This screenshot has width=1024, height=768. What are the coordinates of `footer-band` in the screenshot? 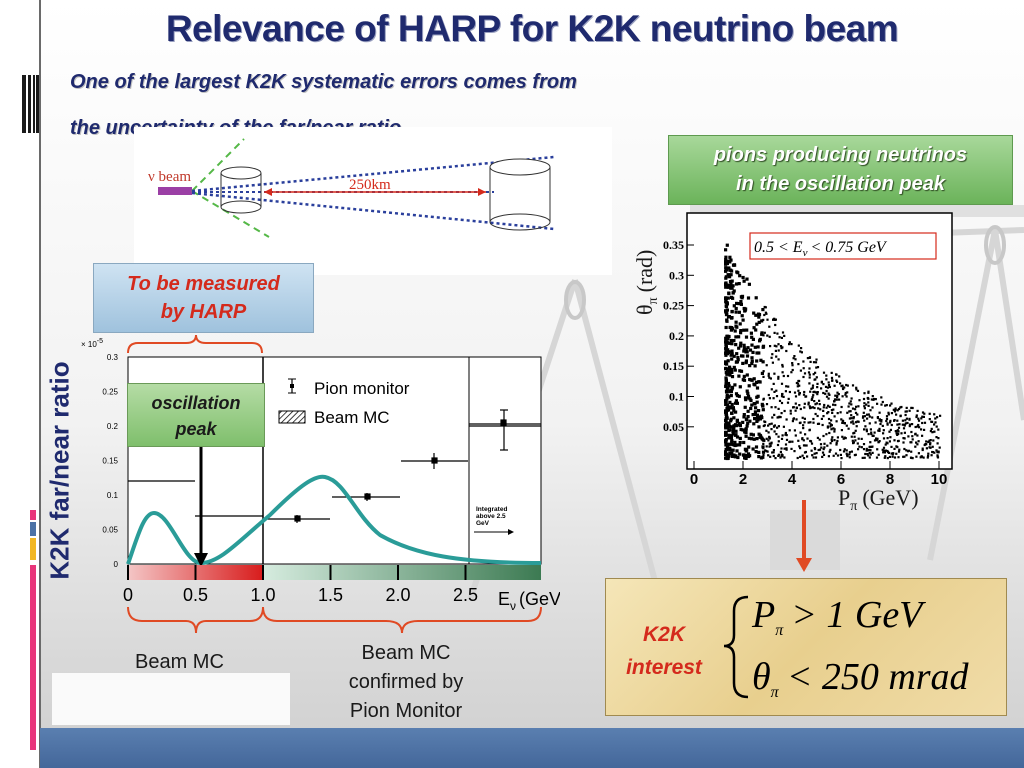 It's located at (532, 748).